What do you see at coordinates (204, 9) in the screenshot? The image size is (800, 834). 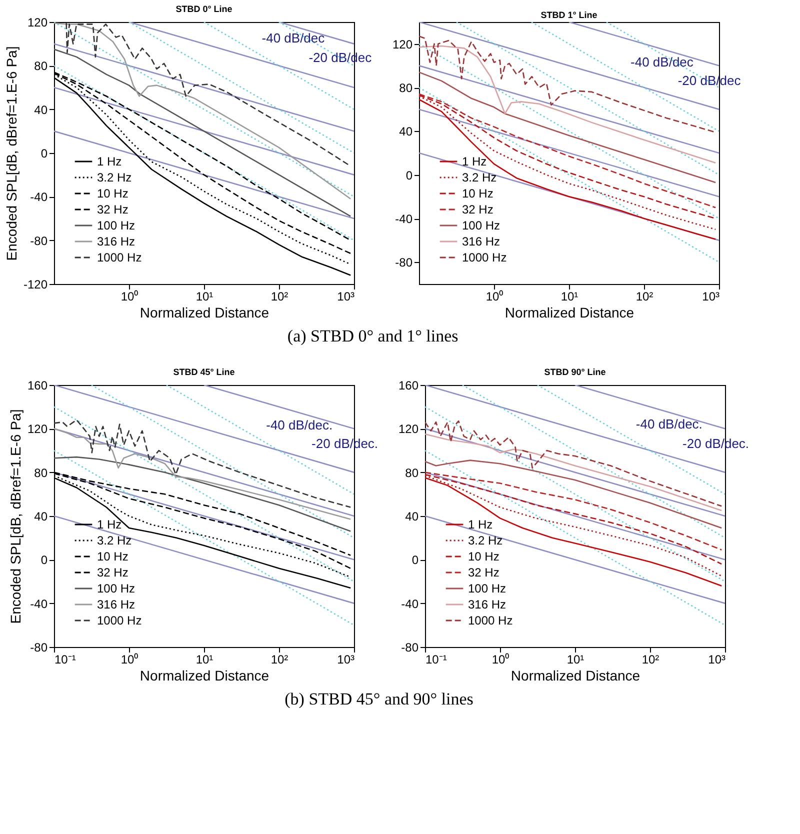 I see `chart-title: STBD 0° Line` at bounding box center [204, 9].